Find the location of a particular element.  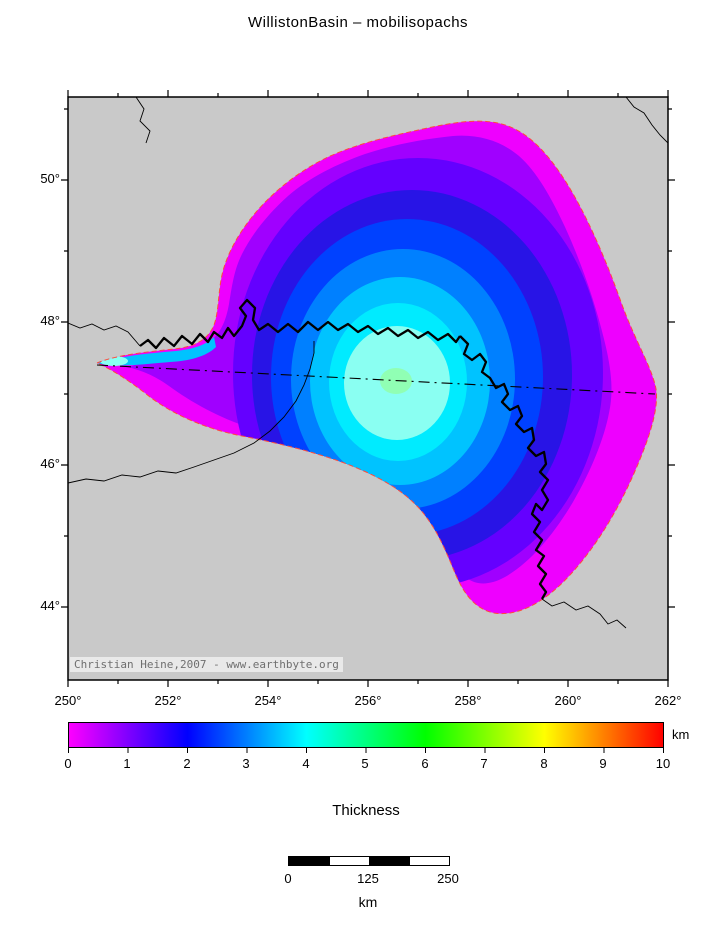

x-axis-label-262: 262° is located at coordinates (668, 700).